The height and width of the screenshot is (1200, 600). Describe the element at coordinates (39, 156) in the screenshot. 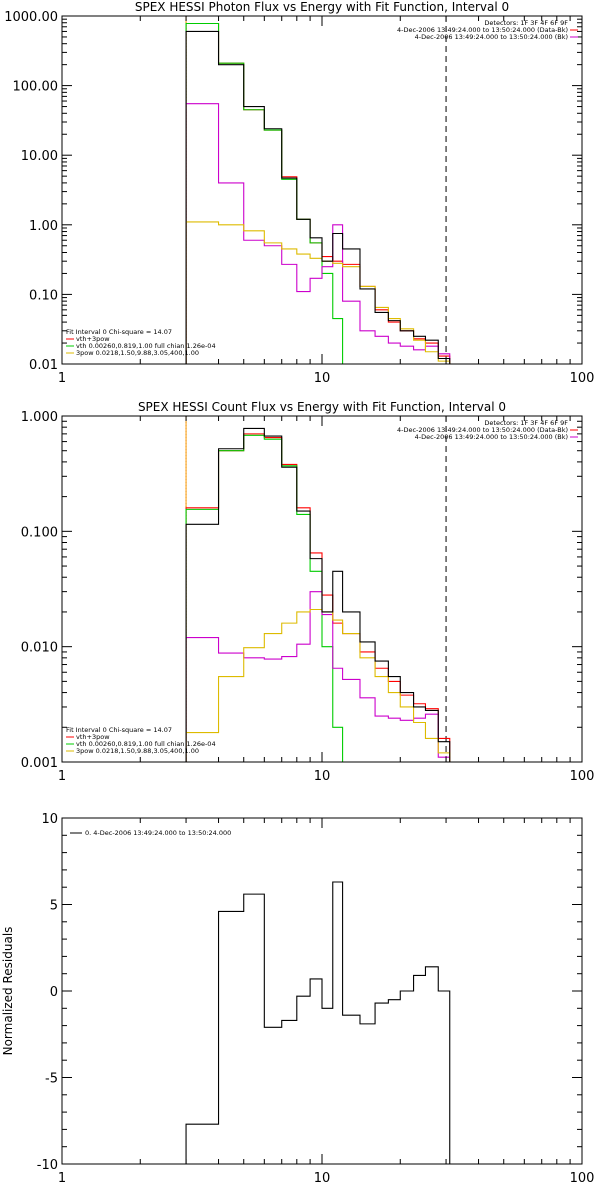

I see `y-tick-label: 10.00` at that location.